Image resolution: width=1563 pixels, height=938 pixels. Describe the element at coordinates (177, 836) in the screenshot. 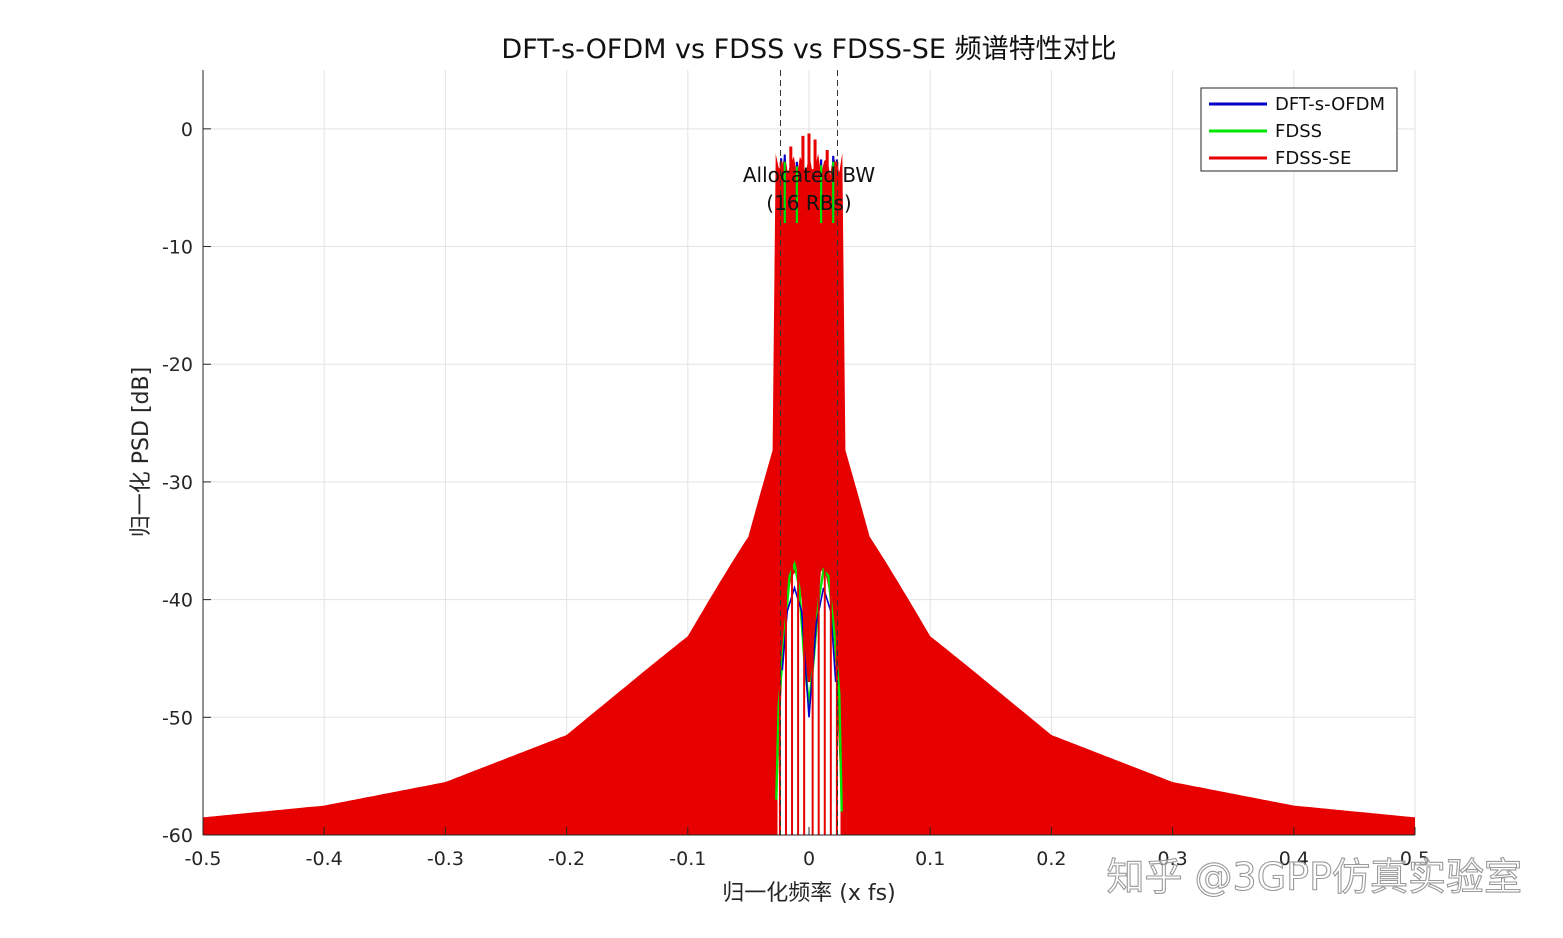

I see `y-tick-label: -60` at that location.